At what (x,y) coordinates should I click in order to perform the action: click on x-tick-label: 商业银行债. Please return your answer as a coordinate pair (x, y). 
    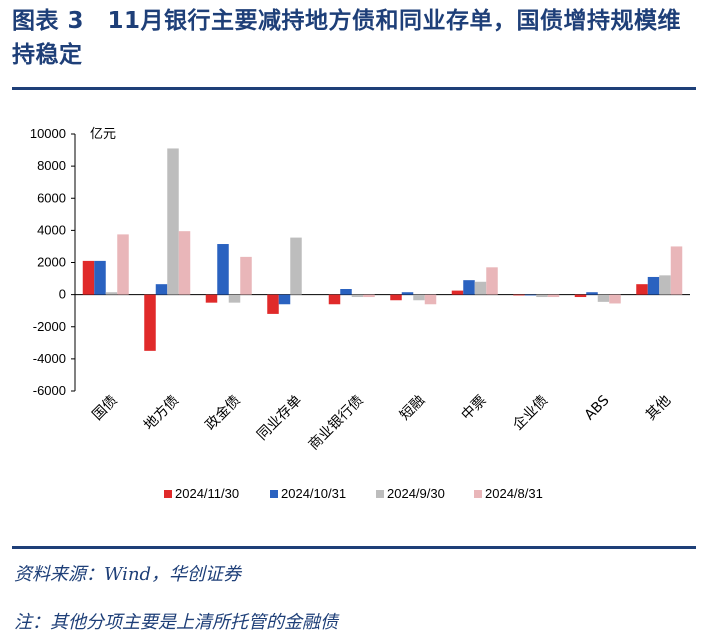
    Looking at the image, I should click on (336, 423).